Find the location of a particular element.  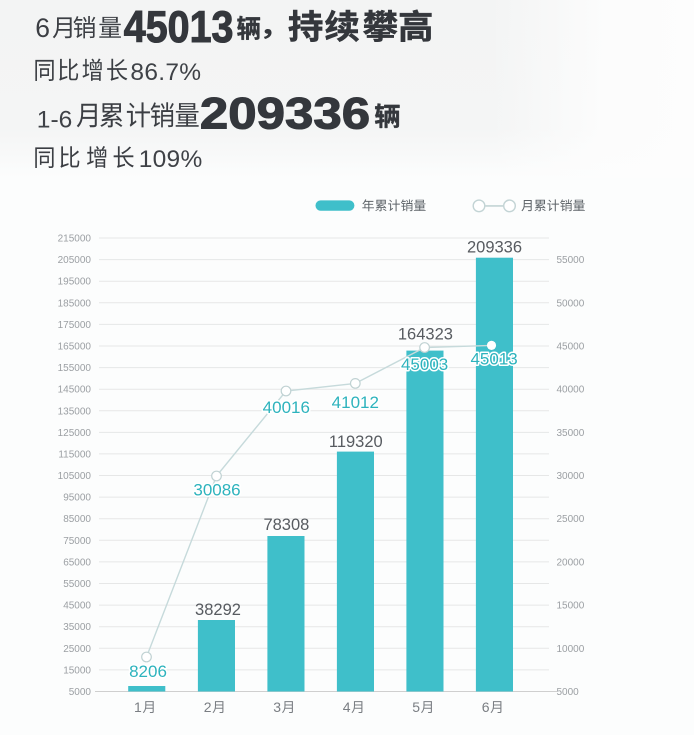

svg-text: 50000 is located at coordinates (571, 303).